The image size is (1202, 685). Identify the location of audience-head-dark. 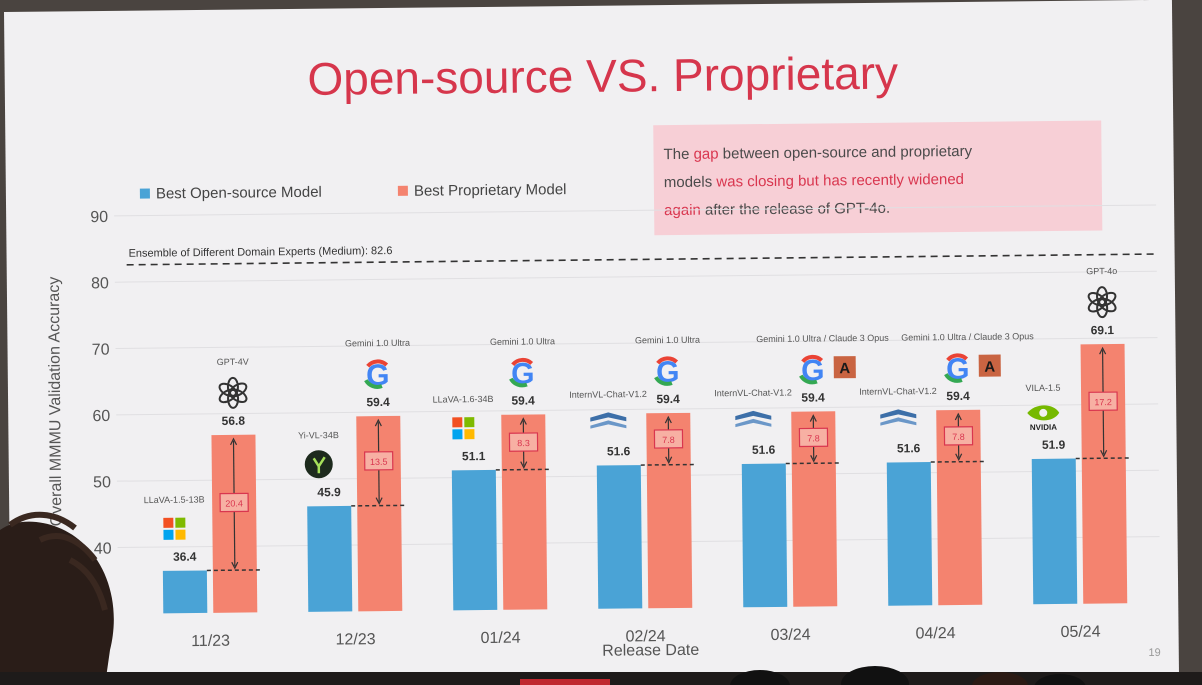
(1060, 679).